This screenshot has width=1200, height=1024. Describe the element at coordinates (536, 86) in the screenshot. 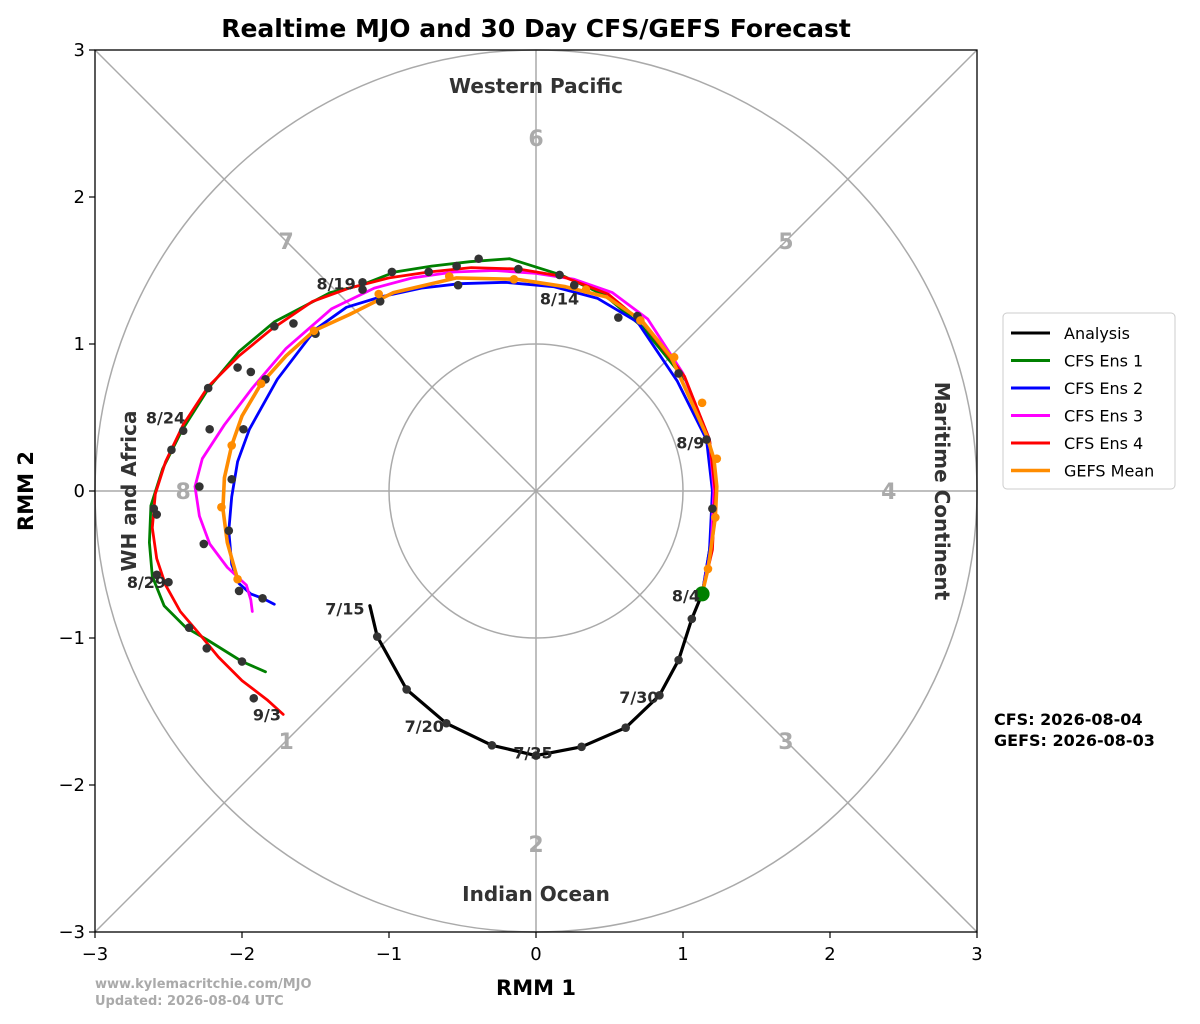

I see `region-label-top: Western Pacific` at that location.